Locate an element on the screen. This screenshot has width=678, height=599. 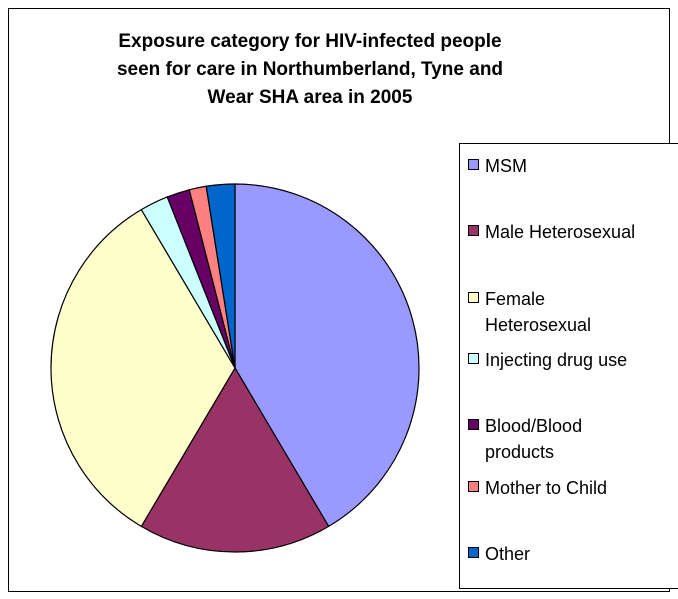
legend-item-female-heterosexual: Female Heterosexual is located at coordinates (573, 312).